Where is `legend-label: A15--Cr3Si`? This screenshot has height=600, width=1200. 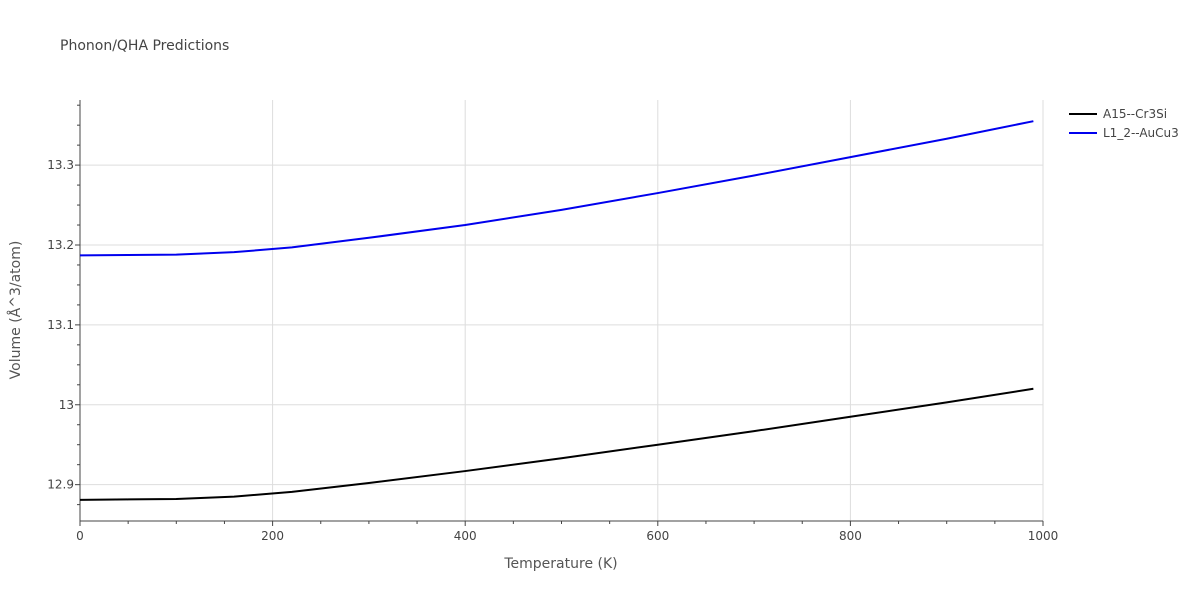
legend-label: A15--Cr3Si is located at coordinates (1135, 114).